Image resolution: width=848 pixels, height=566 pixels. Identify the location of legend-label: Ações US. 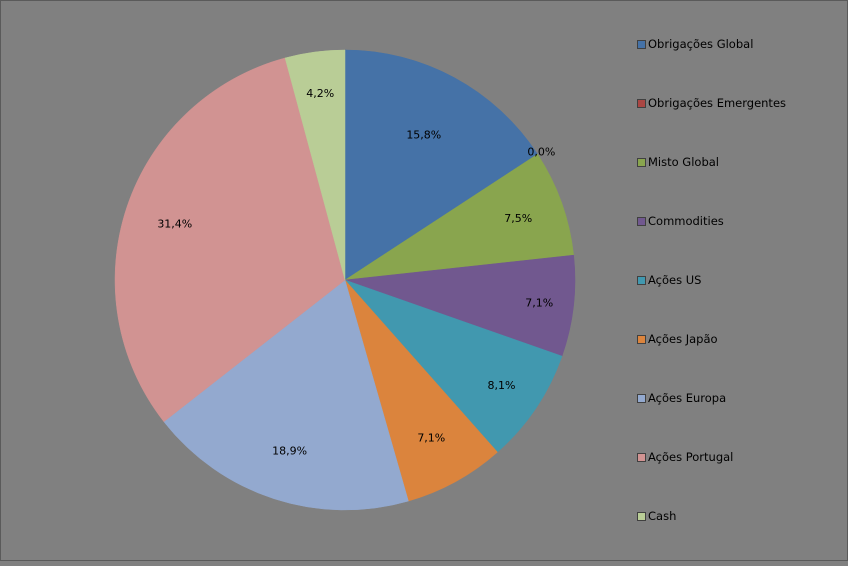
(675, 280).